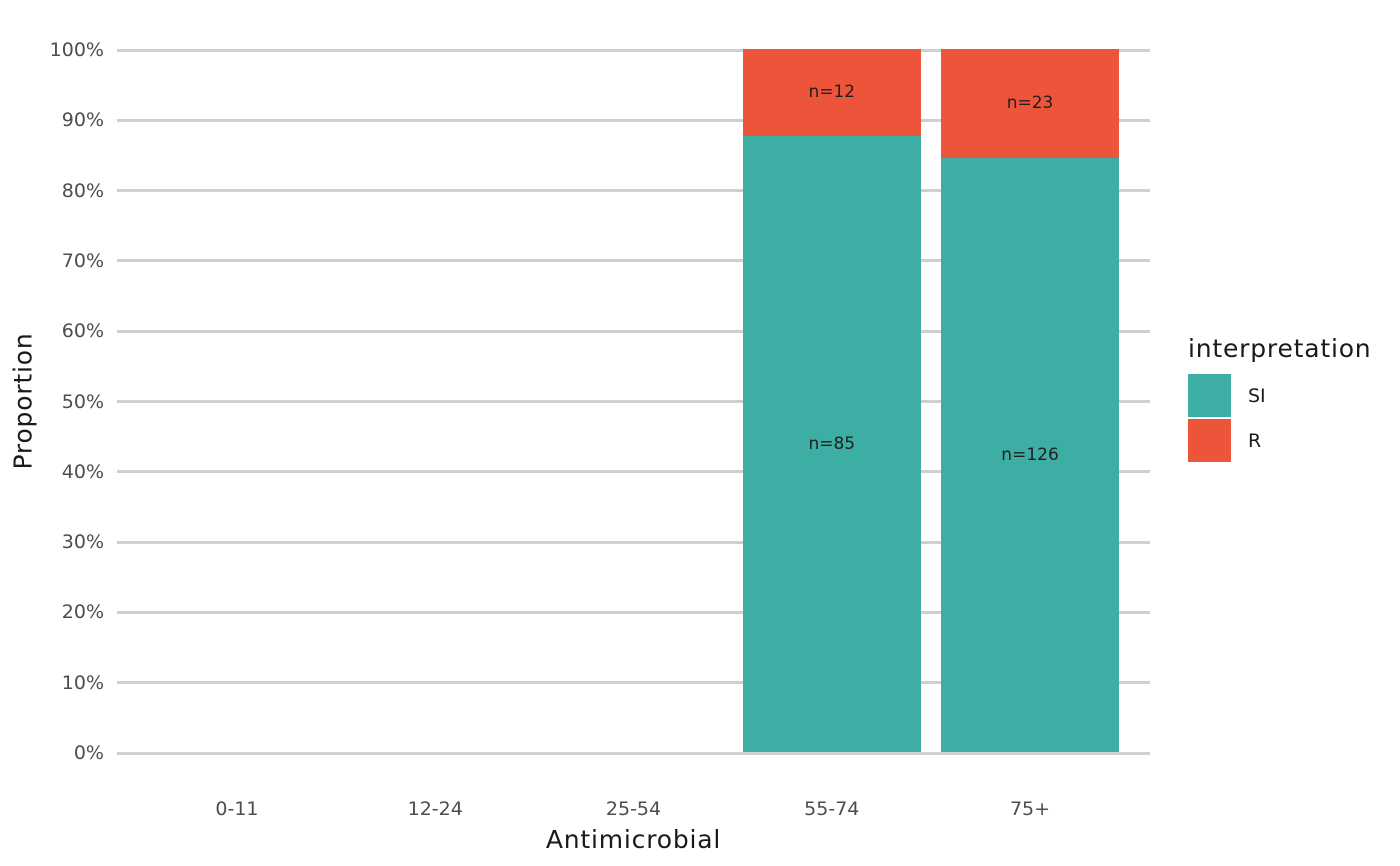  Describe the element at coordinates (1030, 809) in the screenshot. I see `x-tick-label: 75+` at that location.